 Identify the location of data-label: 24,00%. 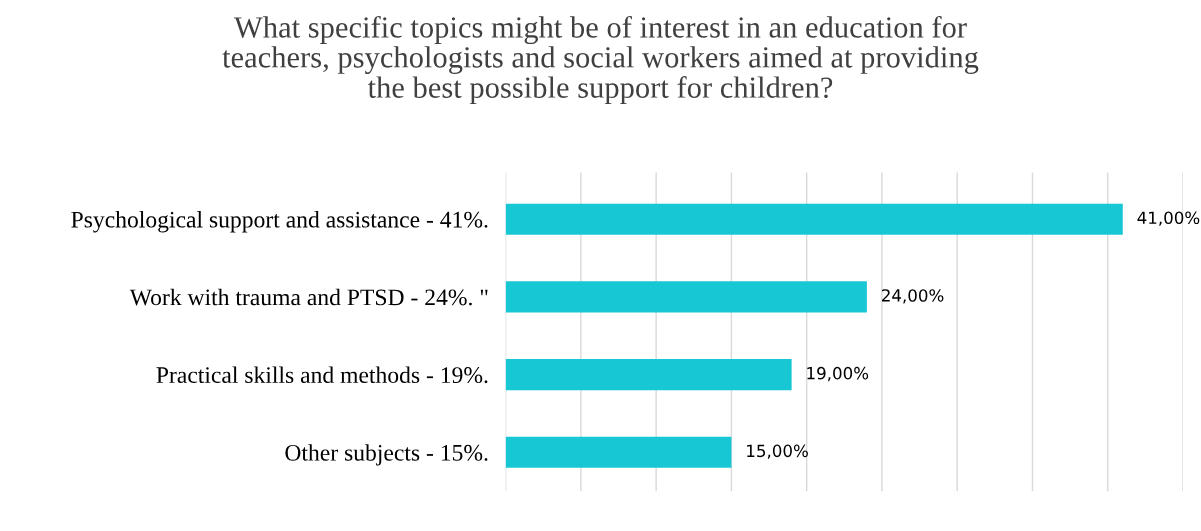
(912, 296).